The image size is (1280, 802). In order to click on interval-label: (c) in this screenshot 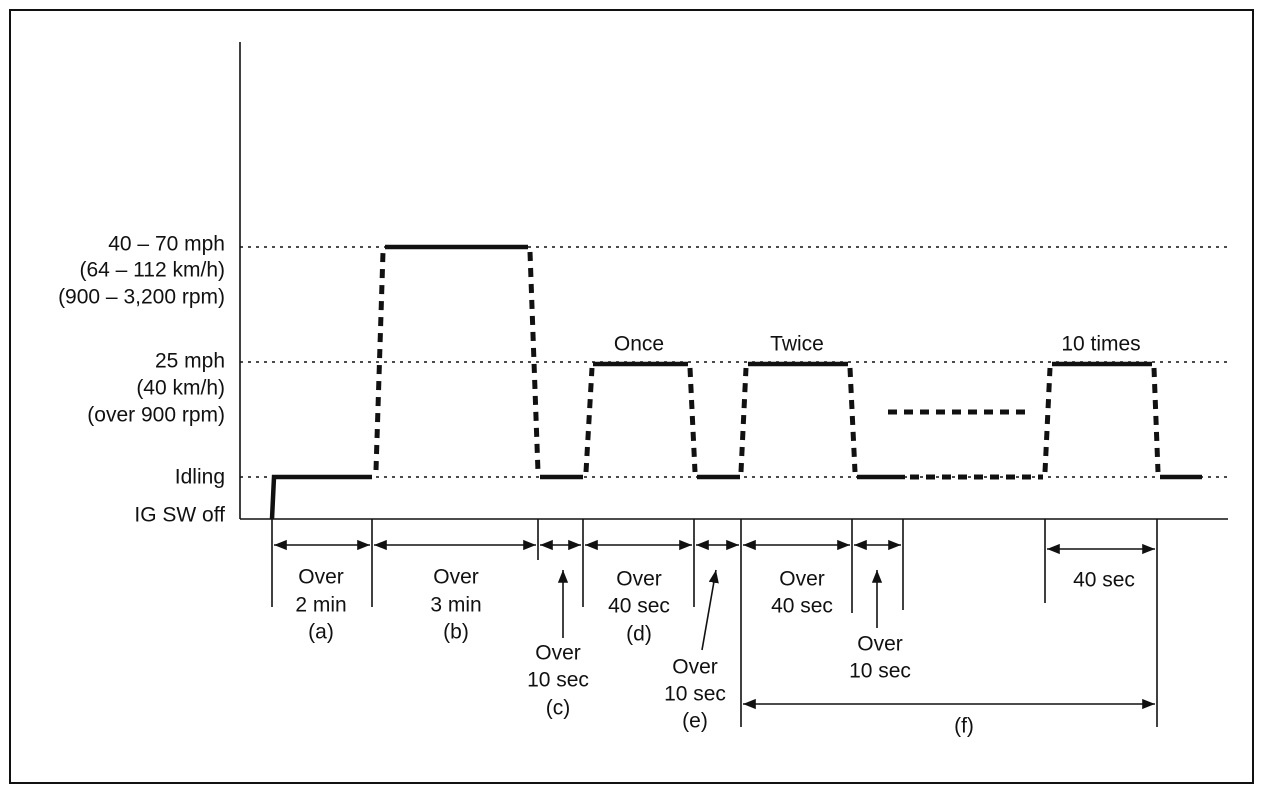, I will do `click(558, 708)`.